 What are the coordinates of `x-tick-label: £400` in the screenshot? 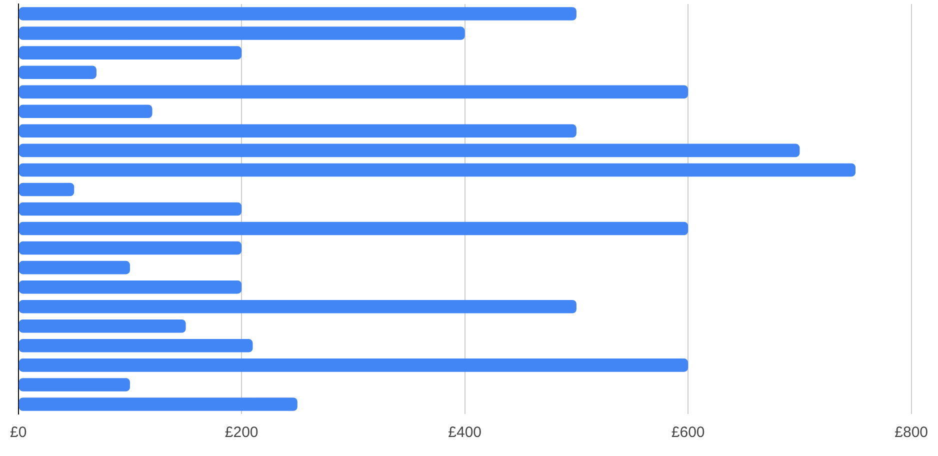 It's located at (465, 433).